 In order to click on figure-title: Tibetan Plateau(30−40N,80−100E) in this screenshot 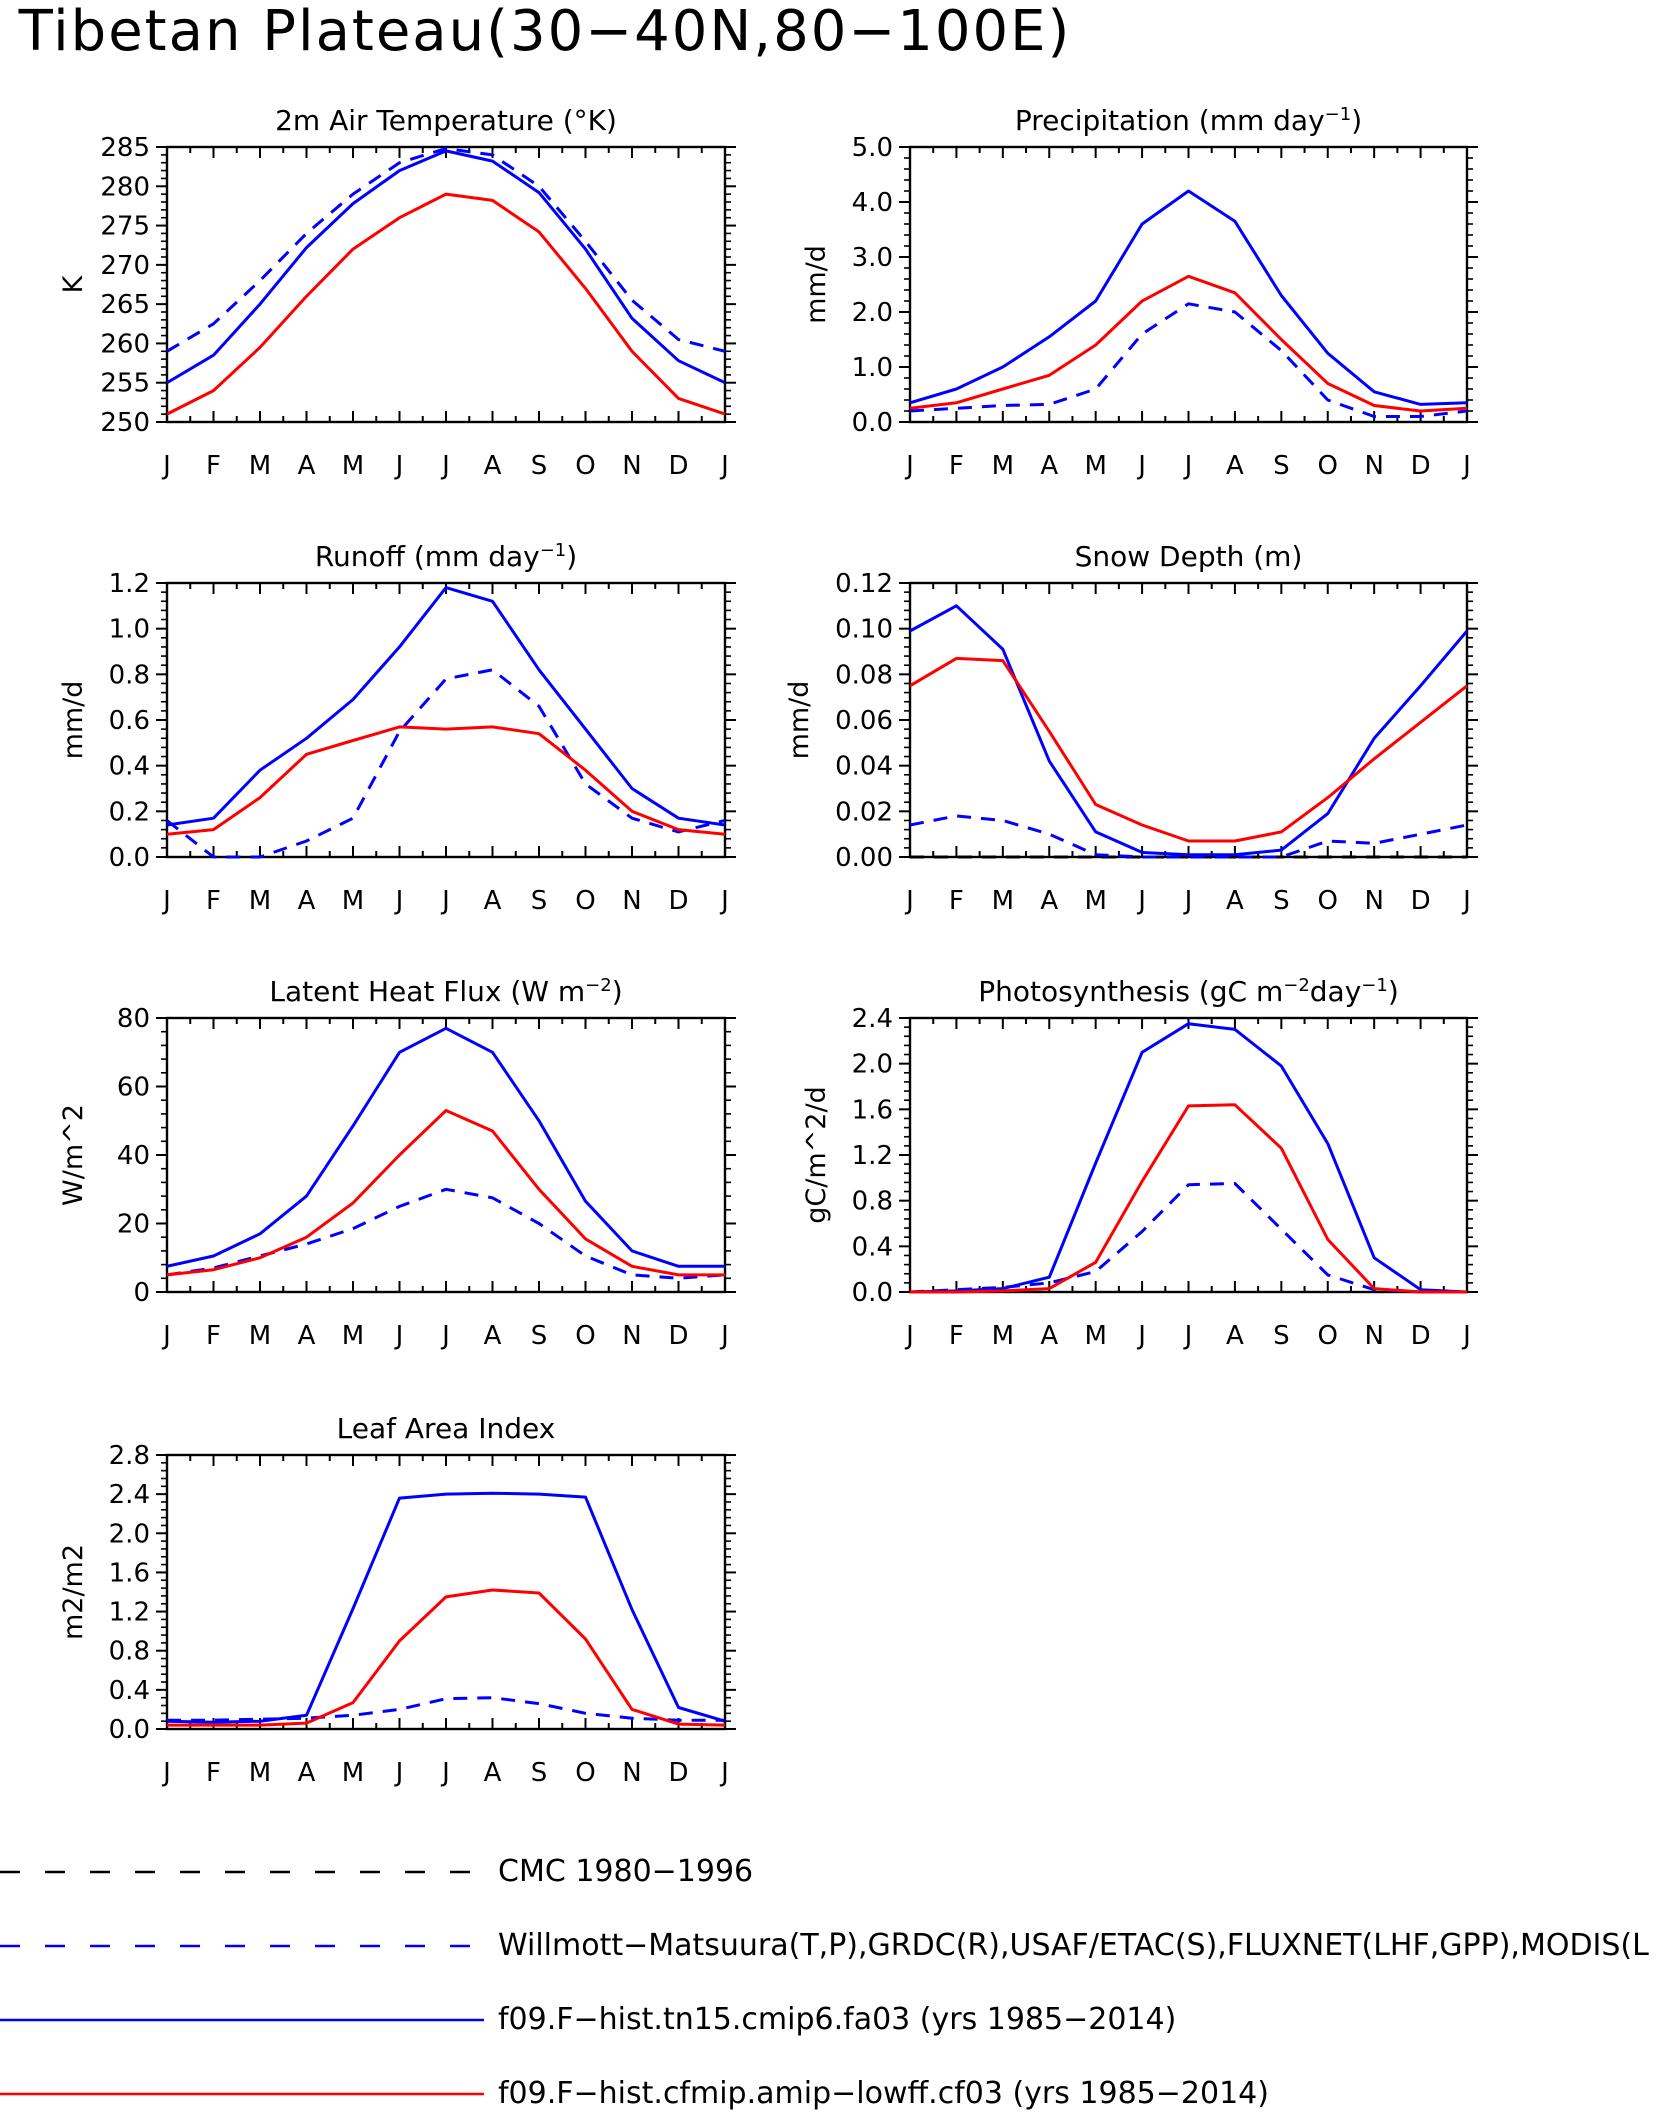, I will do `click(545, 32)`.